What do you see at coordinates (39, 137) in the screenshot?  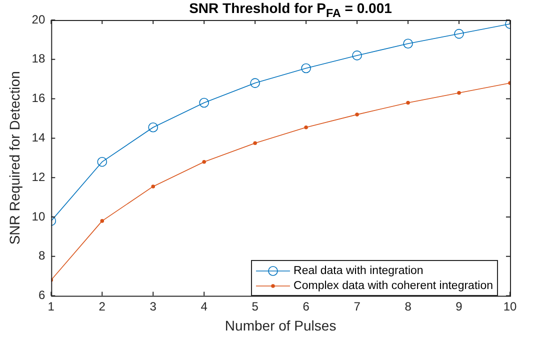 I see `y-tick-label: 14` at bounding box center [39, 137].